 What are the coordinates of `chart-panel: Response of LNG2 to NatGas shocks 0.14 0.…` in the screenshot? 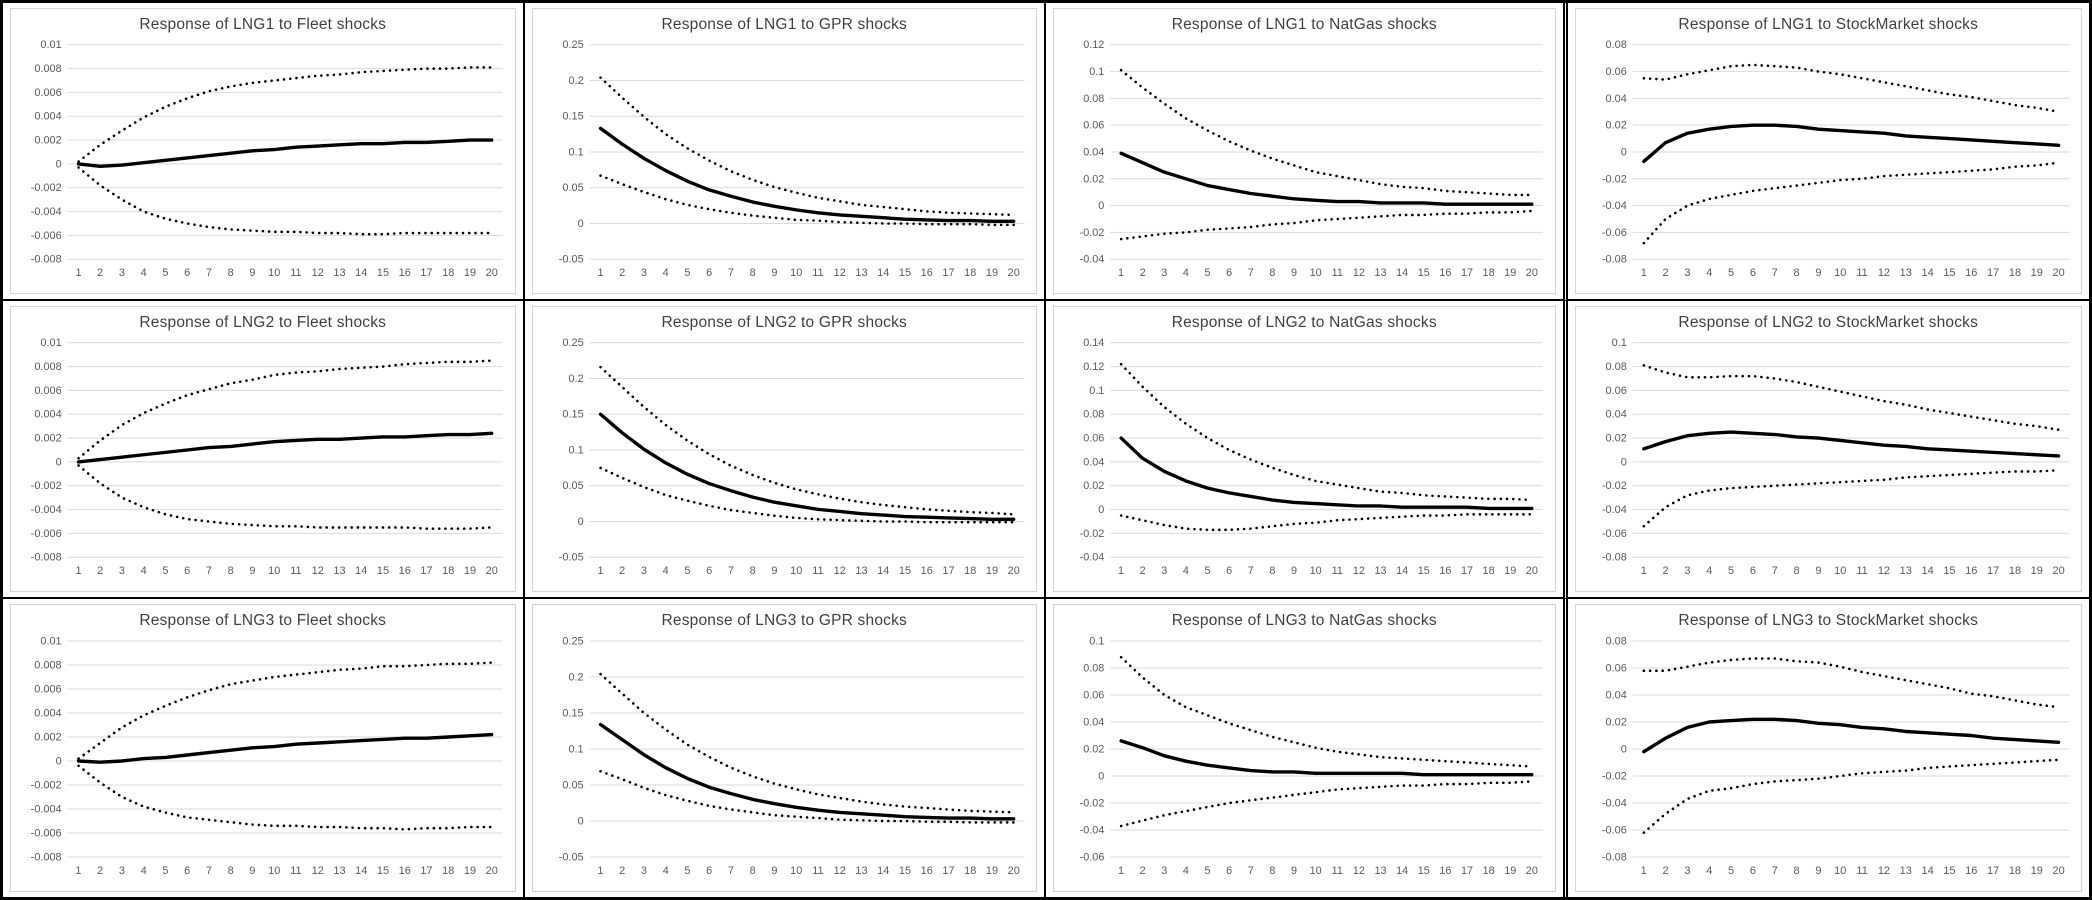 It's located at (1304, 449).